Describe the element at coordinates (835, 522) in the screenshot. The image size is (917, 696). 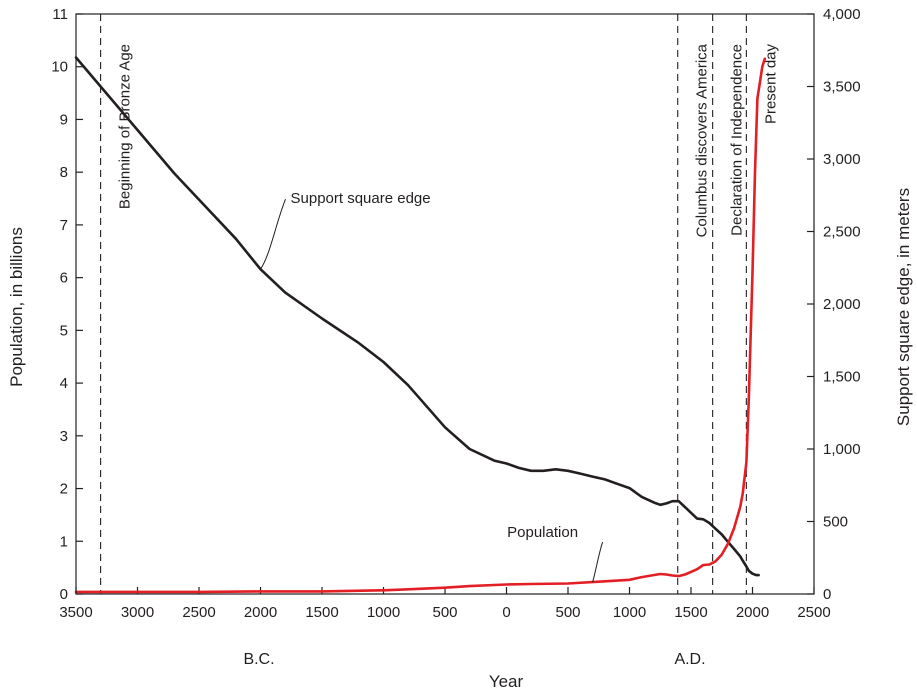
I see `right-y-tick-label-1: 500` at that location.